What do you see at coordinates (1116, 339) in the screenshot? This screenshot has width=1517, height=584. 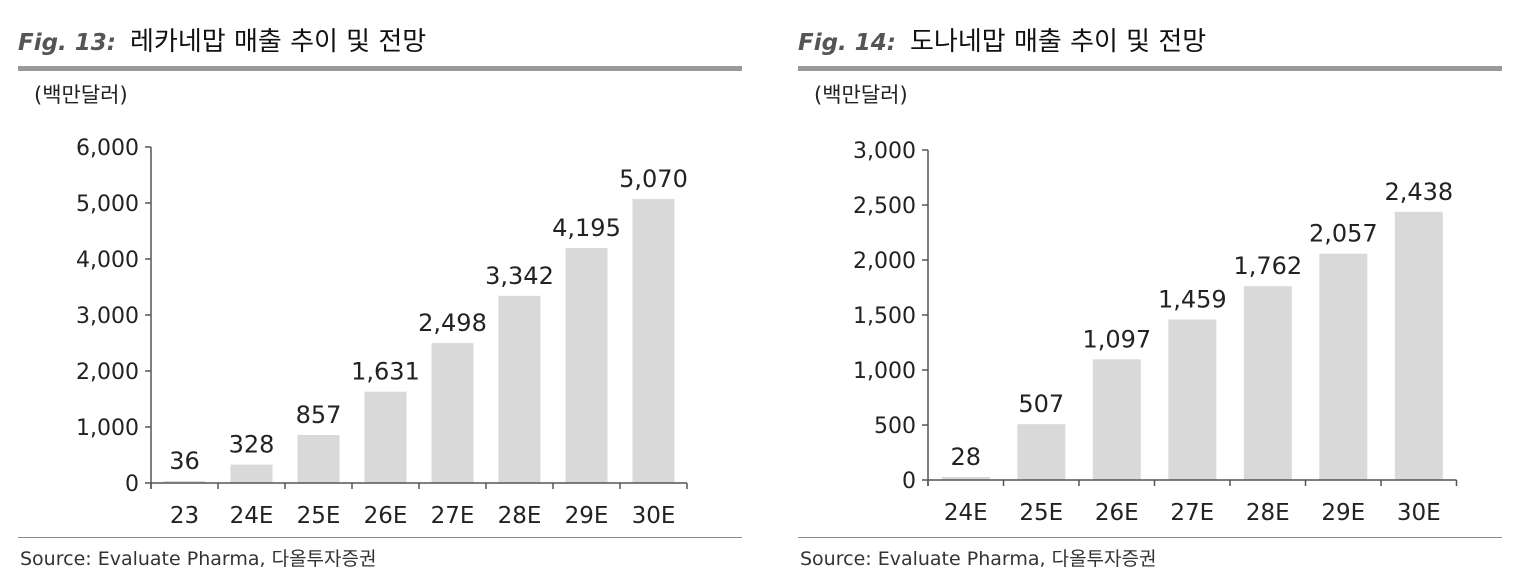 I see `data-label-26E: 1,097` at bounding box center [1116, 339].